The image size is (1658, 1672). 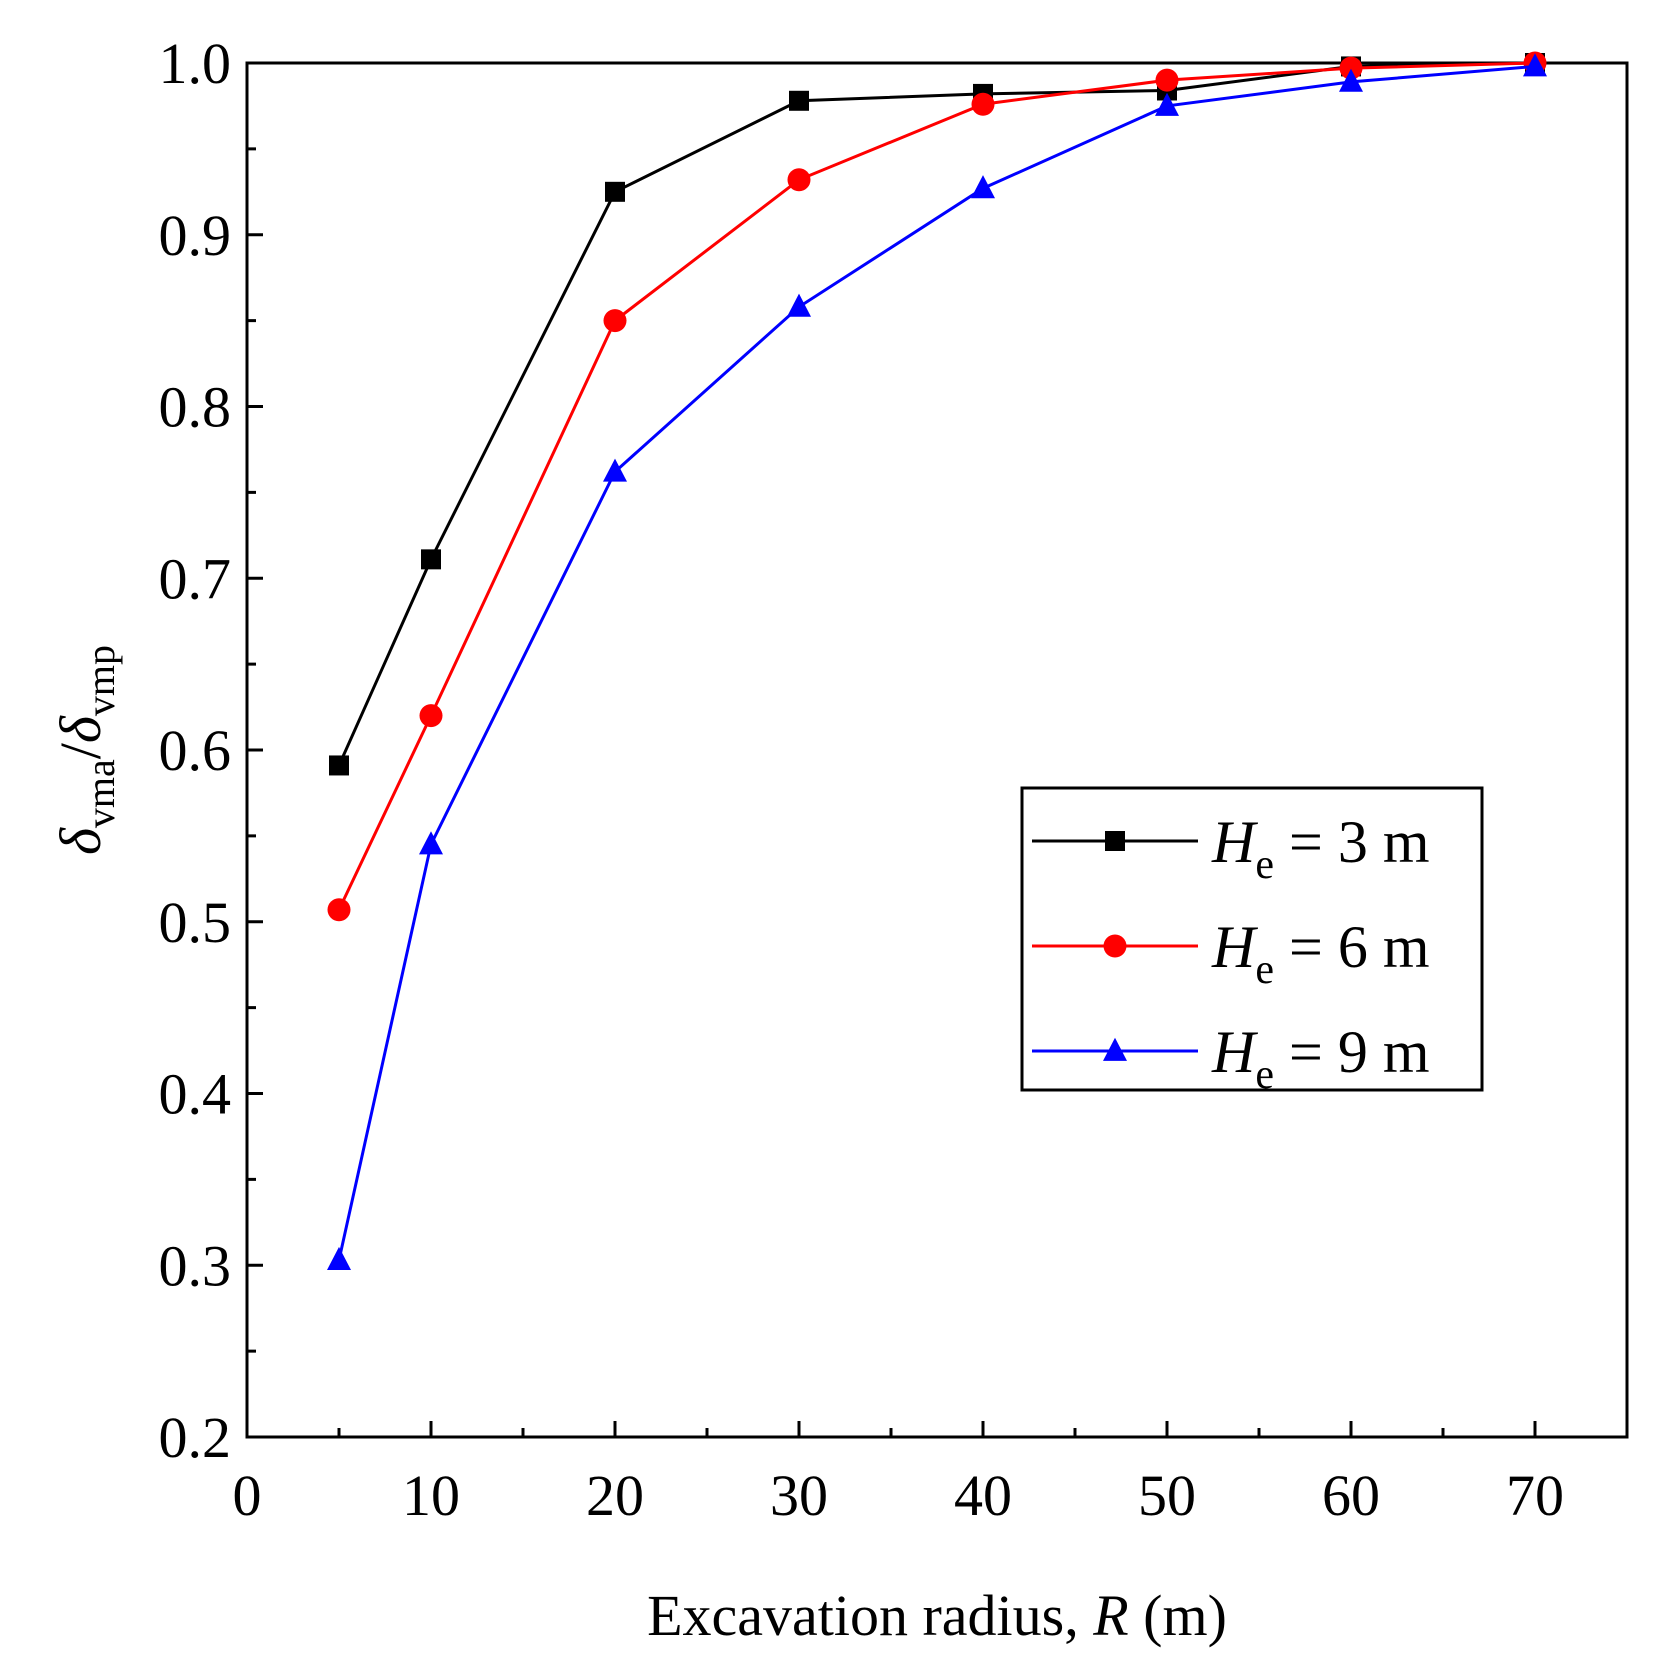 I want to click on y-axis-title-num-symbol: δ, so click(x=80, y=841).